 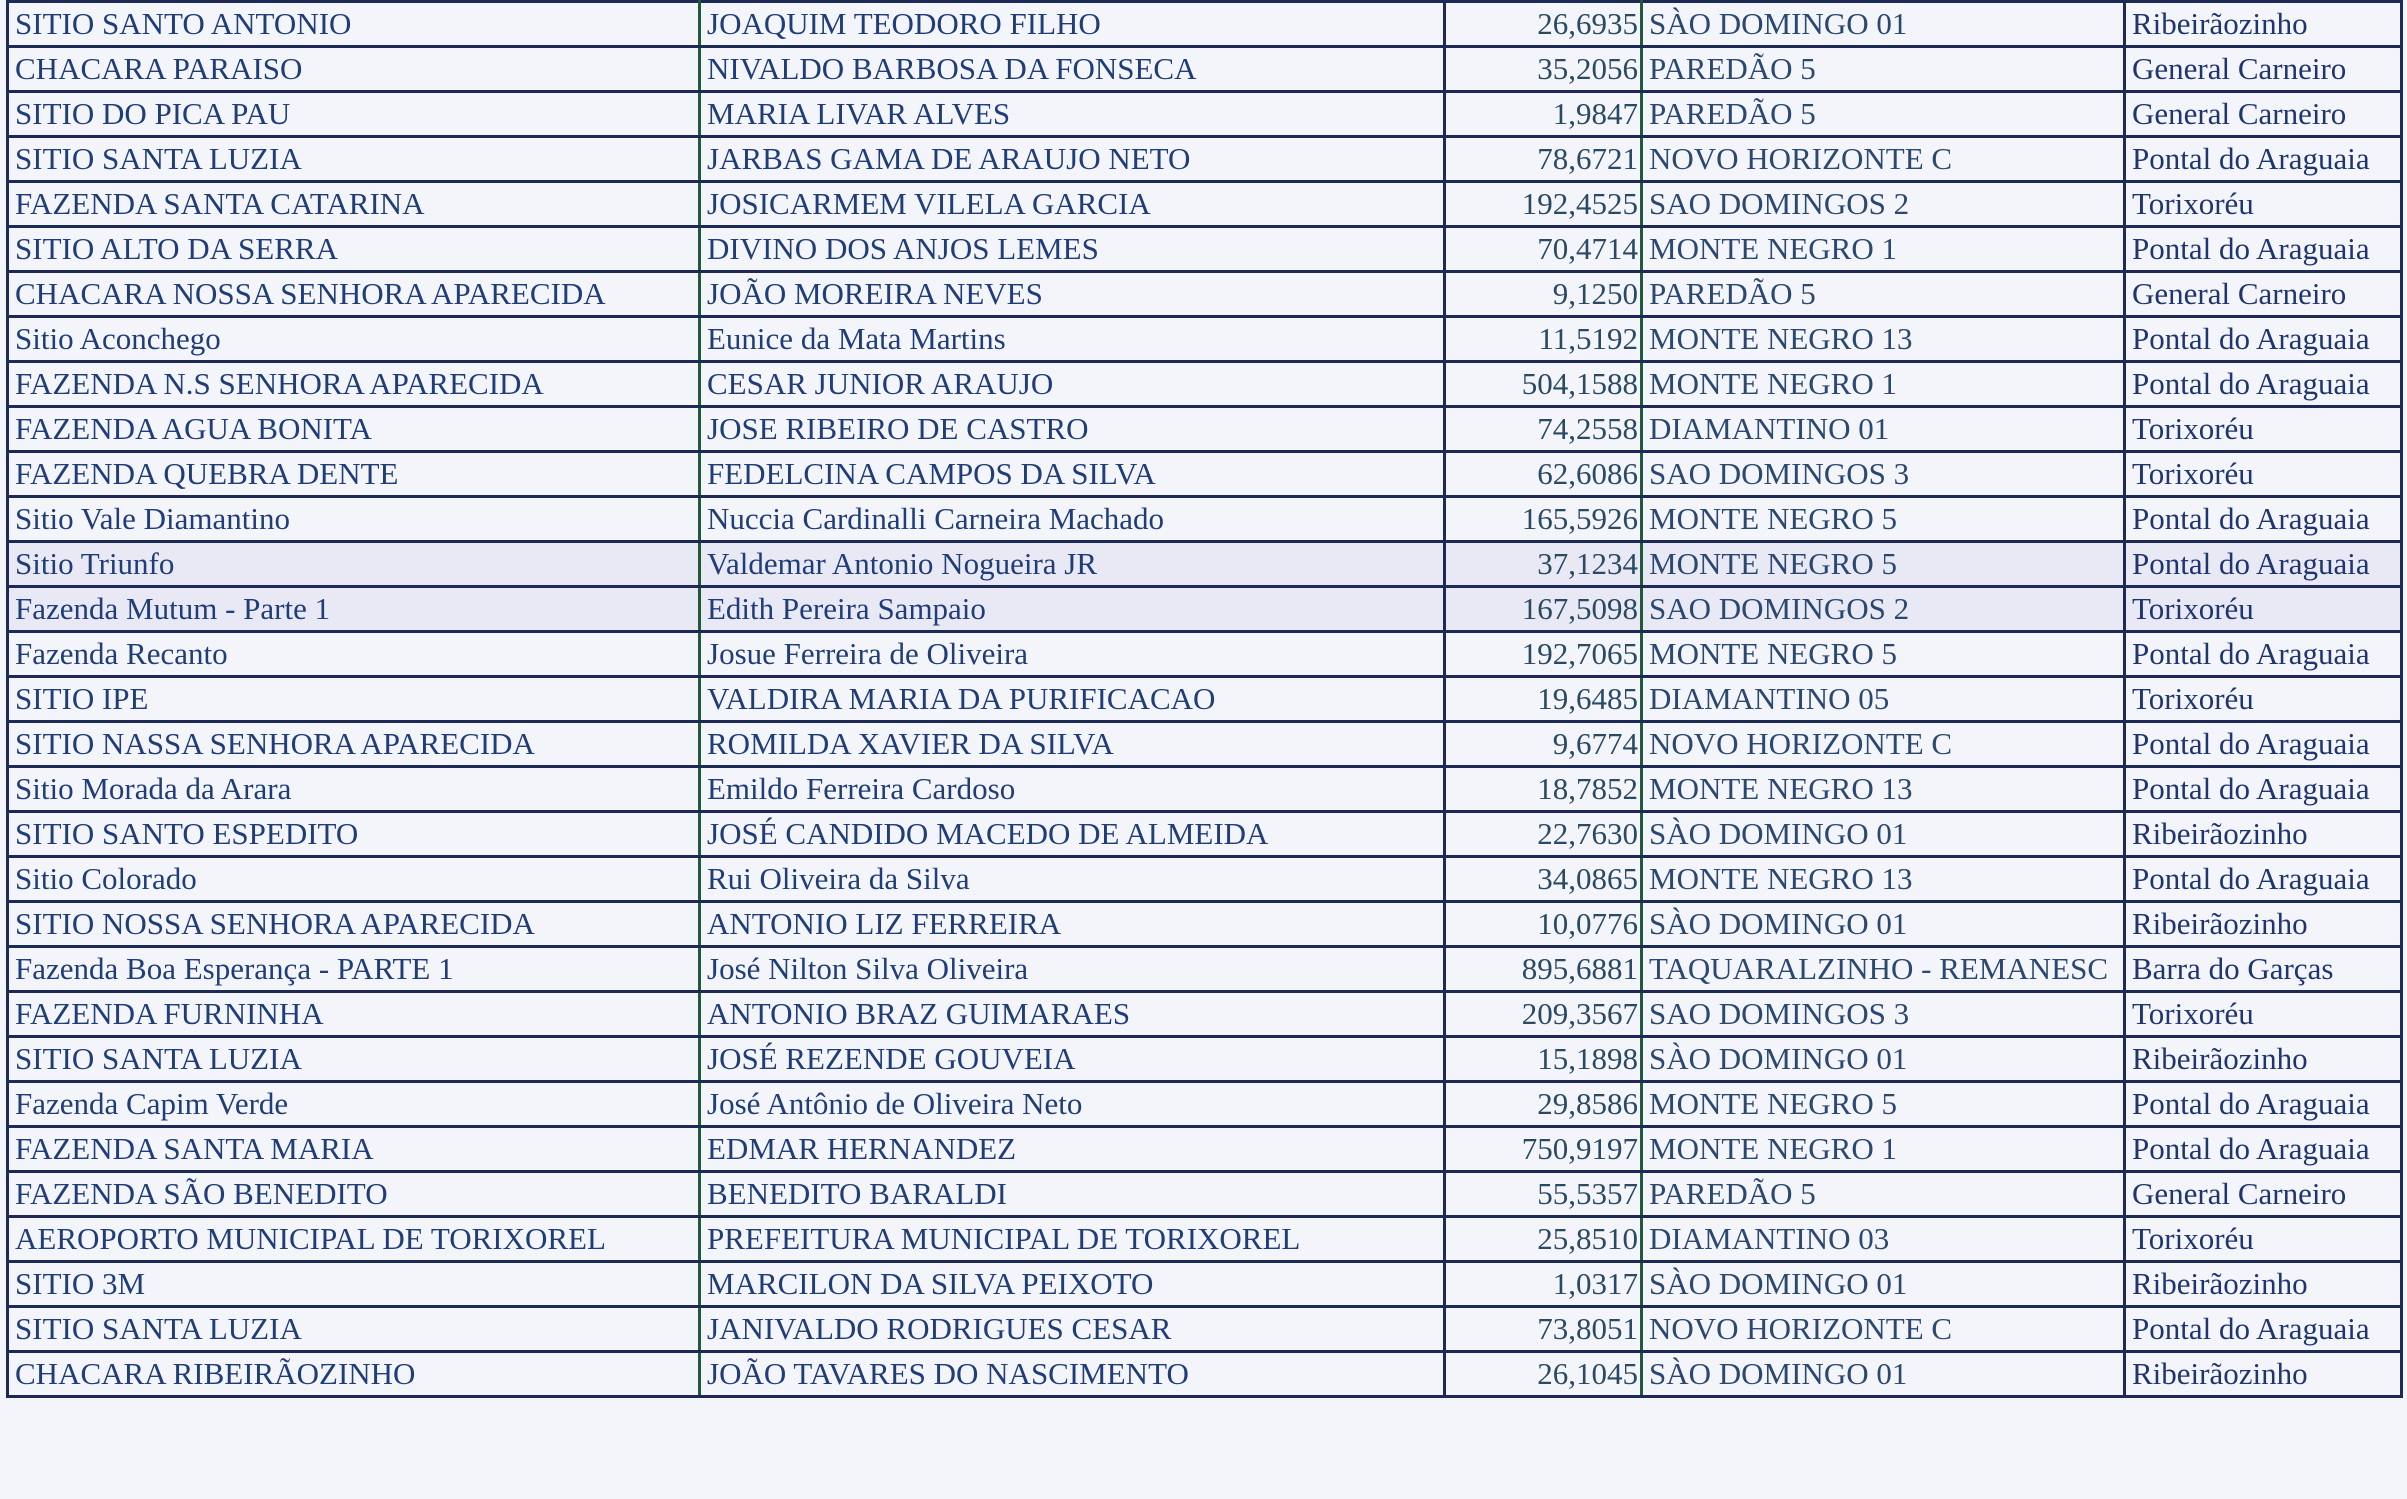 What do you see at coordinates (1072, 1329) in the screenshot?
I see `owner-name-cell: JANIVALDO RODRIGUES CESAR` at bounding box center [1072, 1329].